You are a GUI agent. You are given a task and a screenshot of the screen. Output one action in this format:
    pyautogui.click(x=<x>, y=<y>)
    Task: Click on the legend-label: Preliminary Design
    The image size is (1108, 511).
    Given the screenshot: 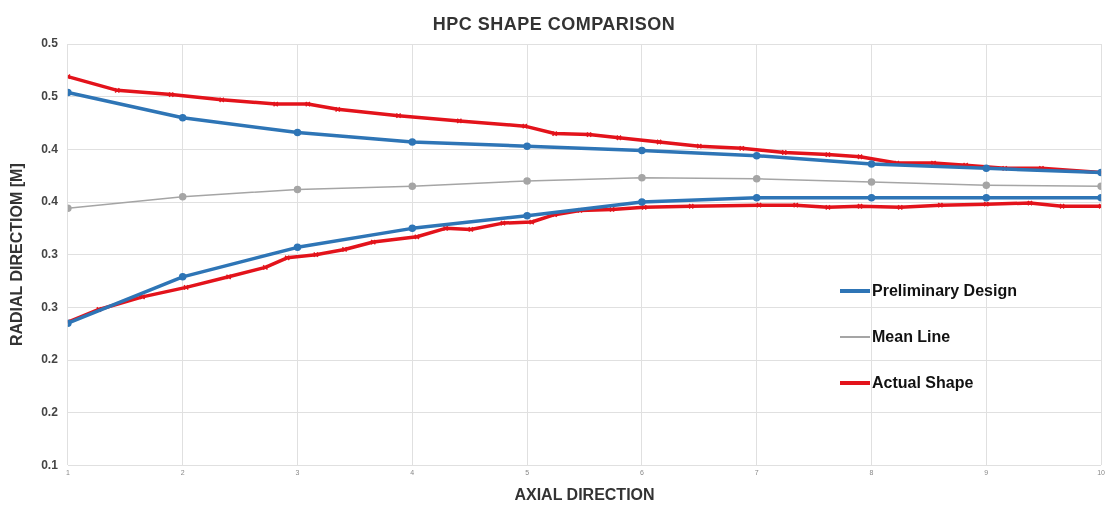 What is the action you would take?
    pyautogui.click(x=944, y=291)
    